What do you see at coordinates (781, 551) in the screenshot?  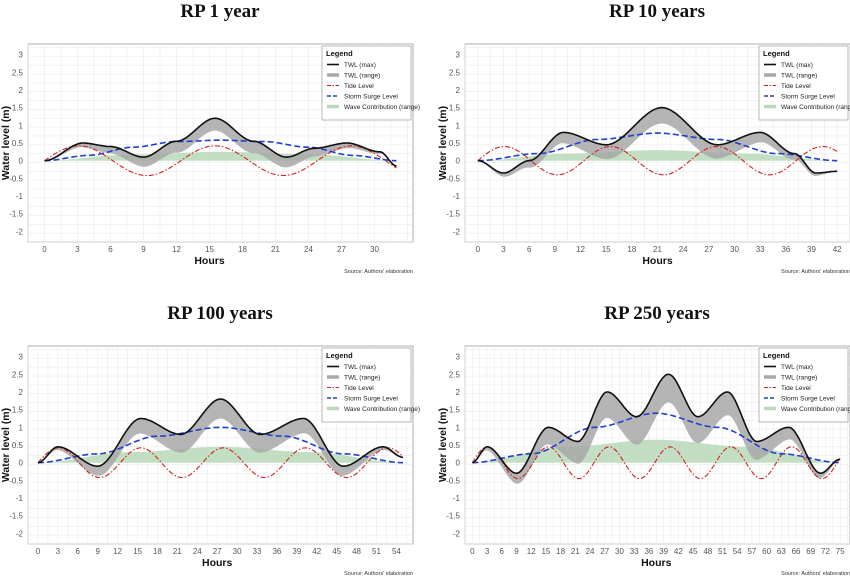 I see `x-tick-label: 63` at bounding box center [781, 551].